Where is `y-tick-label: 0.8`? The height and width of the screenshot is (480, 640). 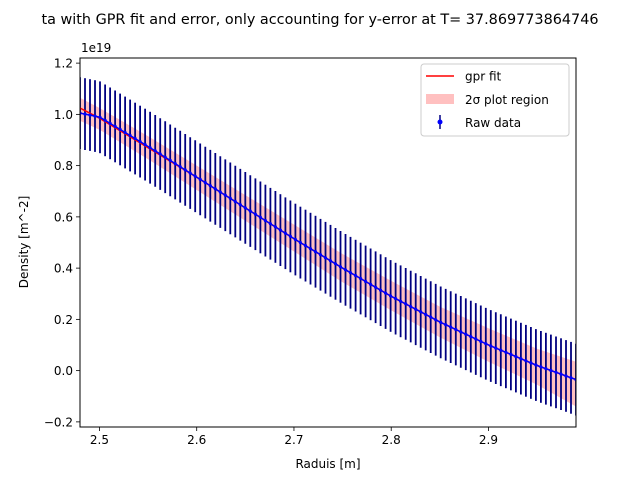
y-tick-label: 0.8 is located at coordinates (63, 166).